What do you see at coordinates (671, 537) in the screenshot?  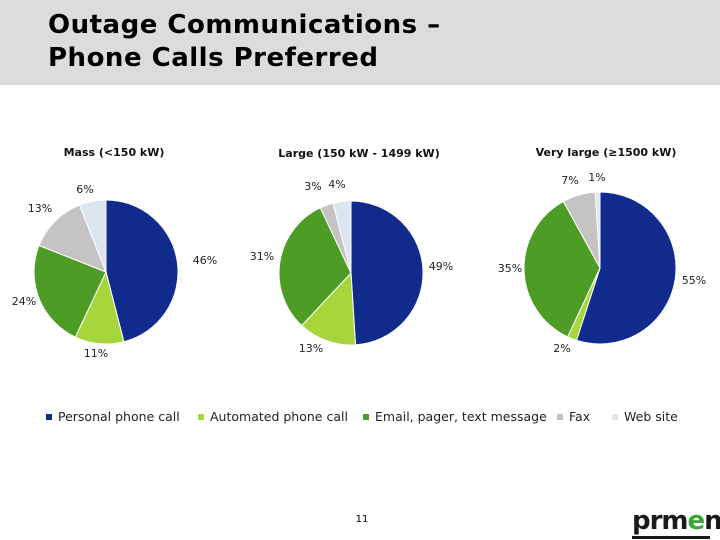 I see `logo-underline` at bounding box center [671, 537].